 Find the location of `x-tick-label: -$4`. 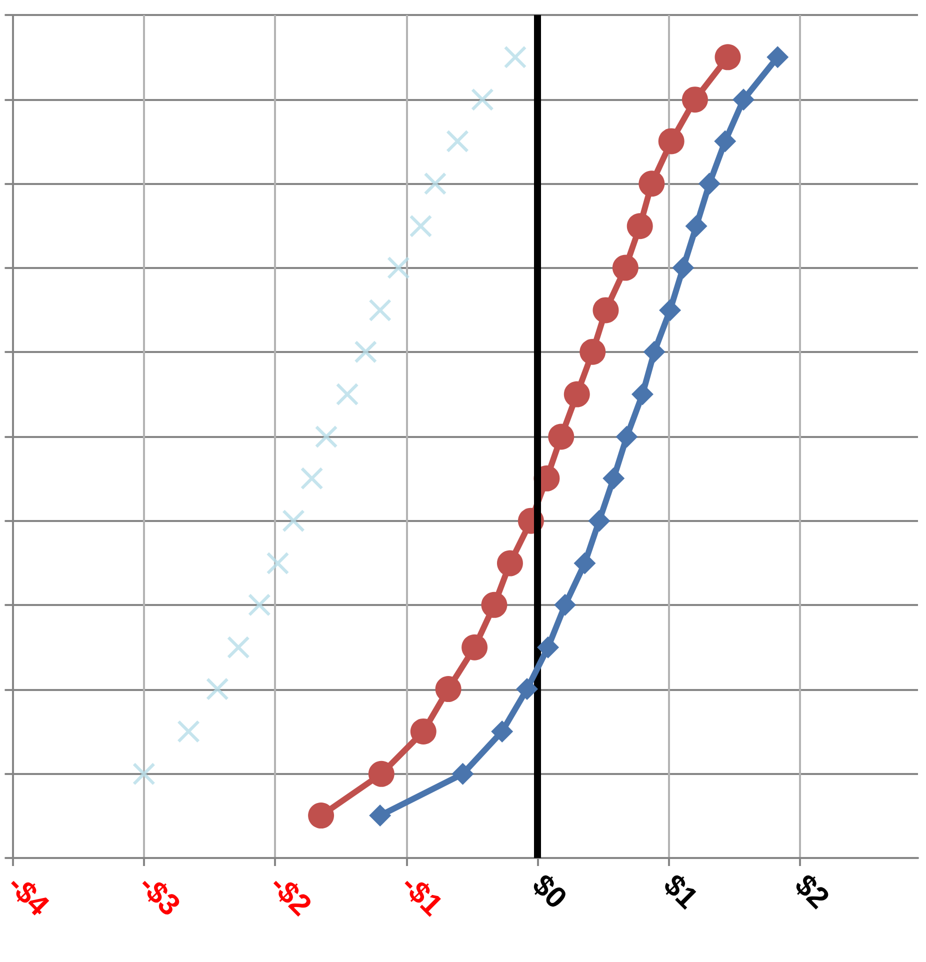

x-tick-label: -$4 is located at coordinates (28, 895).